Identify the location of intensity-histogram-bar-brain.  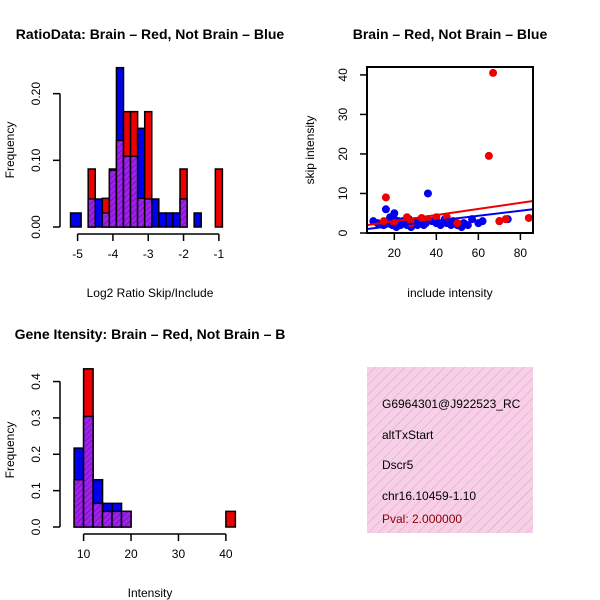
(231, 519).